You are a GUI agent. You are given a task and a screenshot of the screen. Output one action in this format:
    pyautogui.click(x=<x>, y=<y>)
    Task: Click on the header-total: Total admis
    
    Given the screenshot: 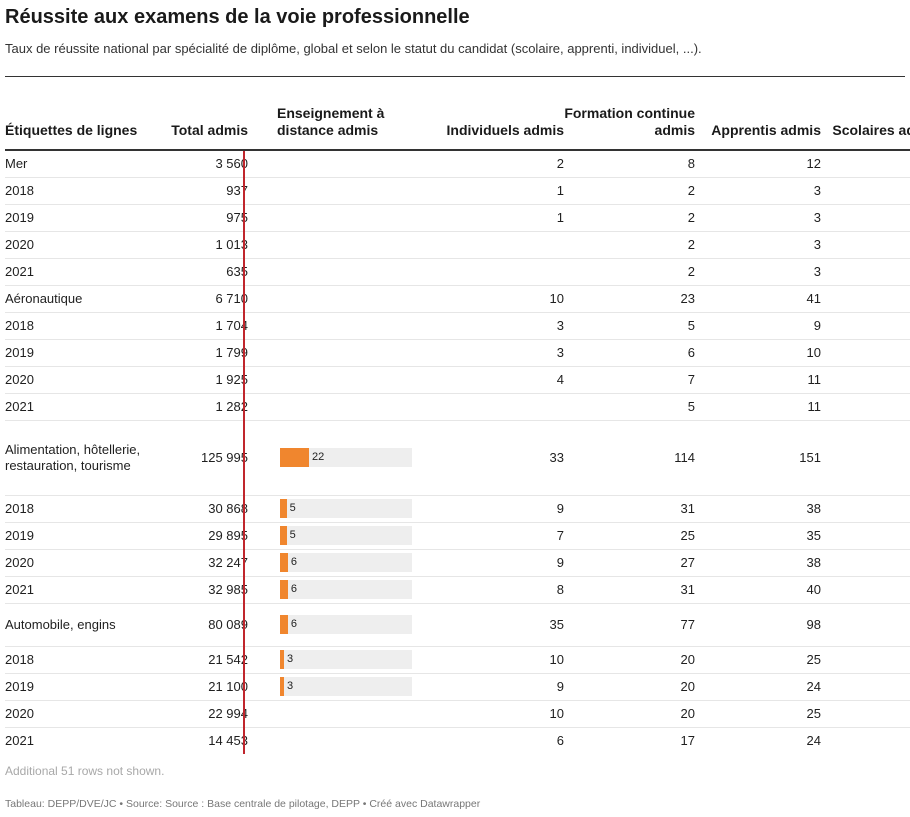 What is the action you would take?
    pyautogui.click(x=206, y=114)
    